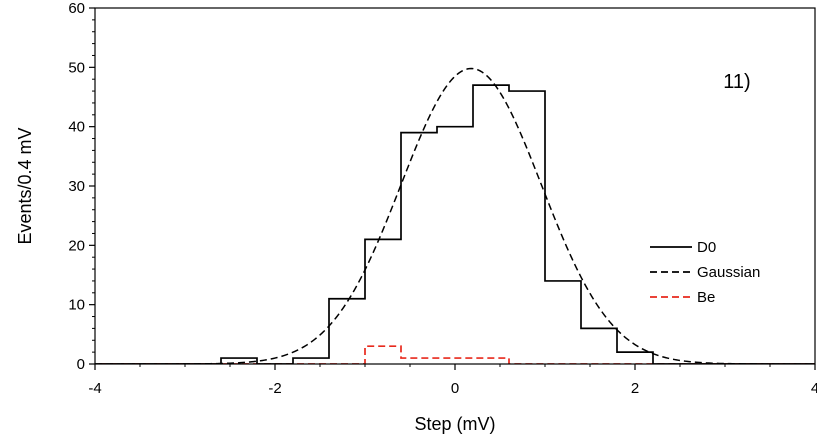  I want to click on x-tick-label: -4, so click(94, 388).